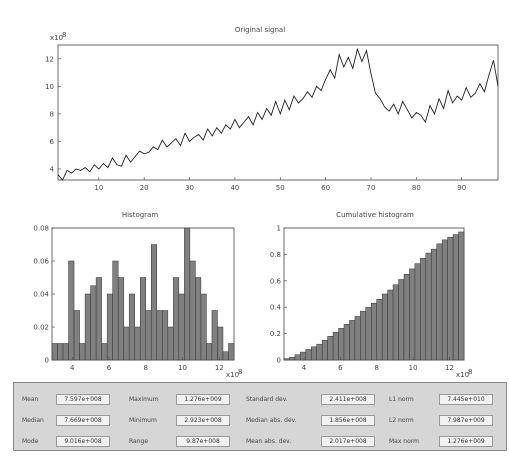 The height and width of the screenshot is (457, 509). I want to click on y-exponent-label: x10, so click(56, 38).